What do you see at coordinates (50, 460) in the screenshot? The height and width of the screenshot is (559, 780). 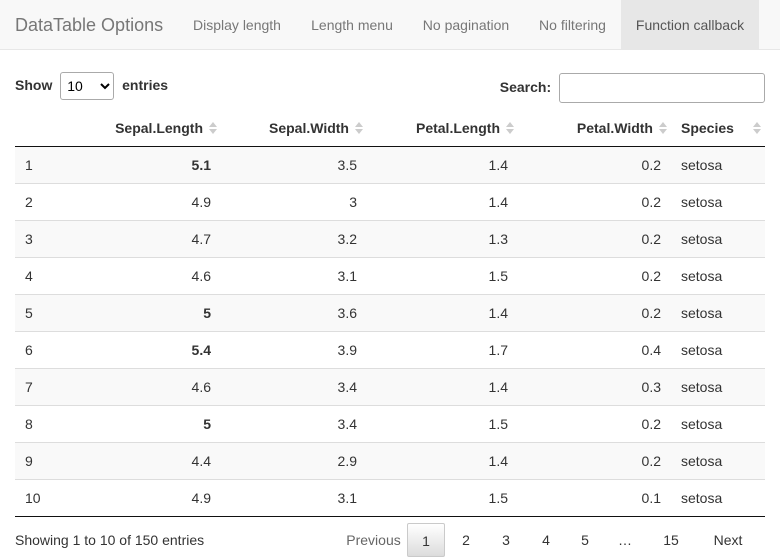 I see `cell-rowid: 9` at bounding box center [50, 460].